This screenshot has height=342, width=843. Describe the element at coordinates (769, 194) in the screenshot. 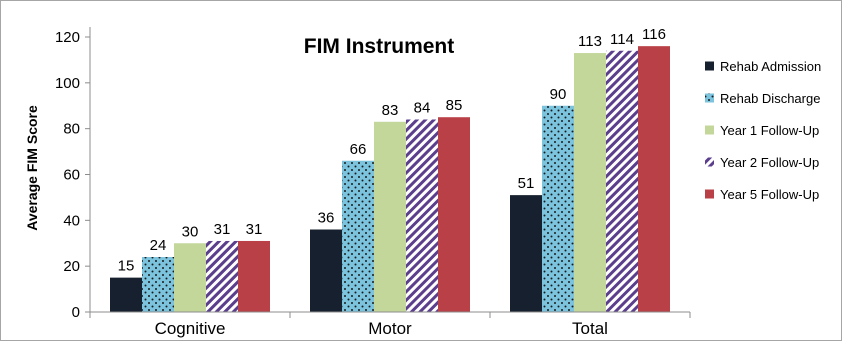

I see `legend-label: Year 5 Follow-Up` at that location.